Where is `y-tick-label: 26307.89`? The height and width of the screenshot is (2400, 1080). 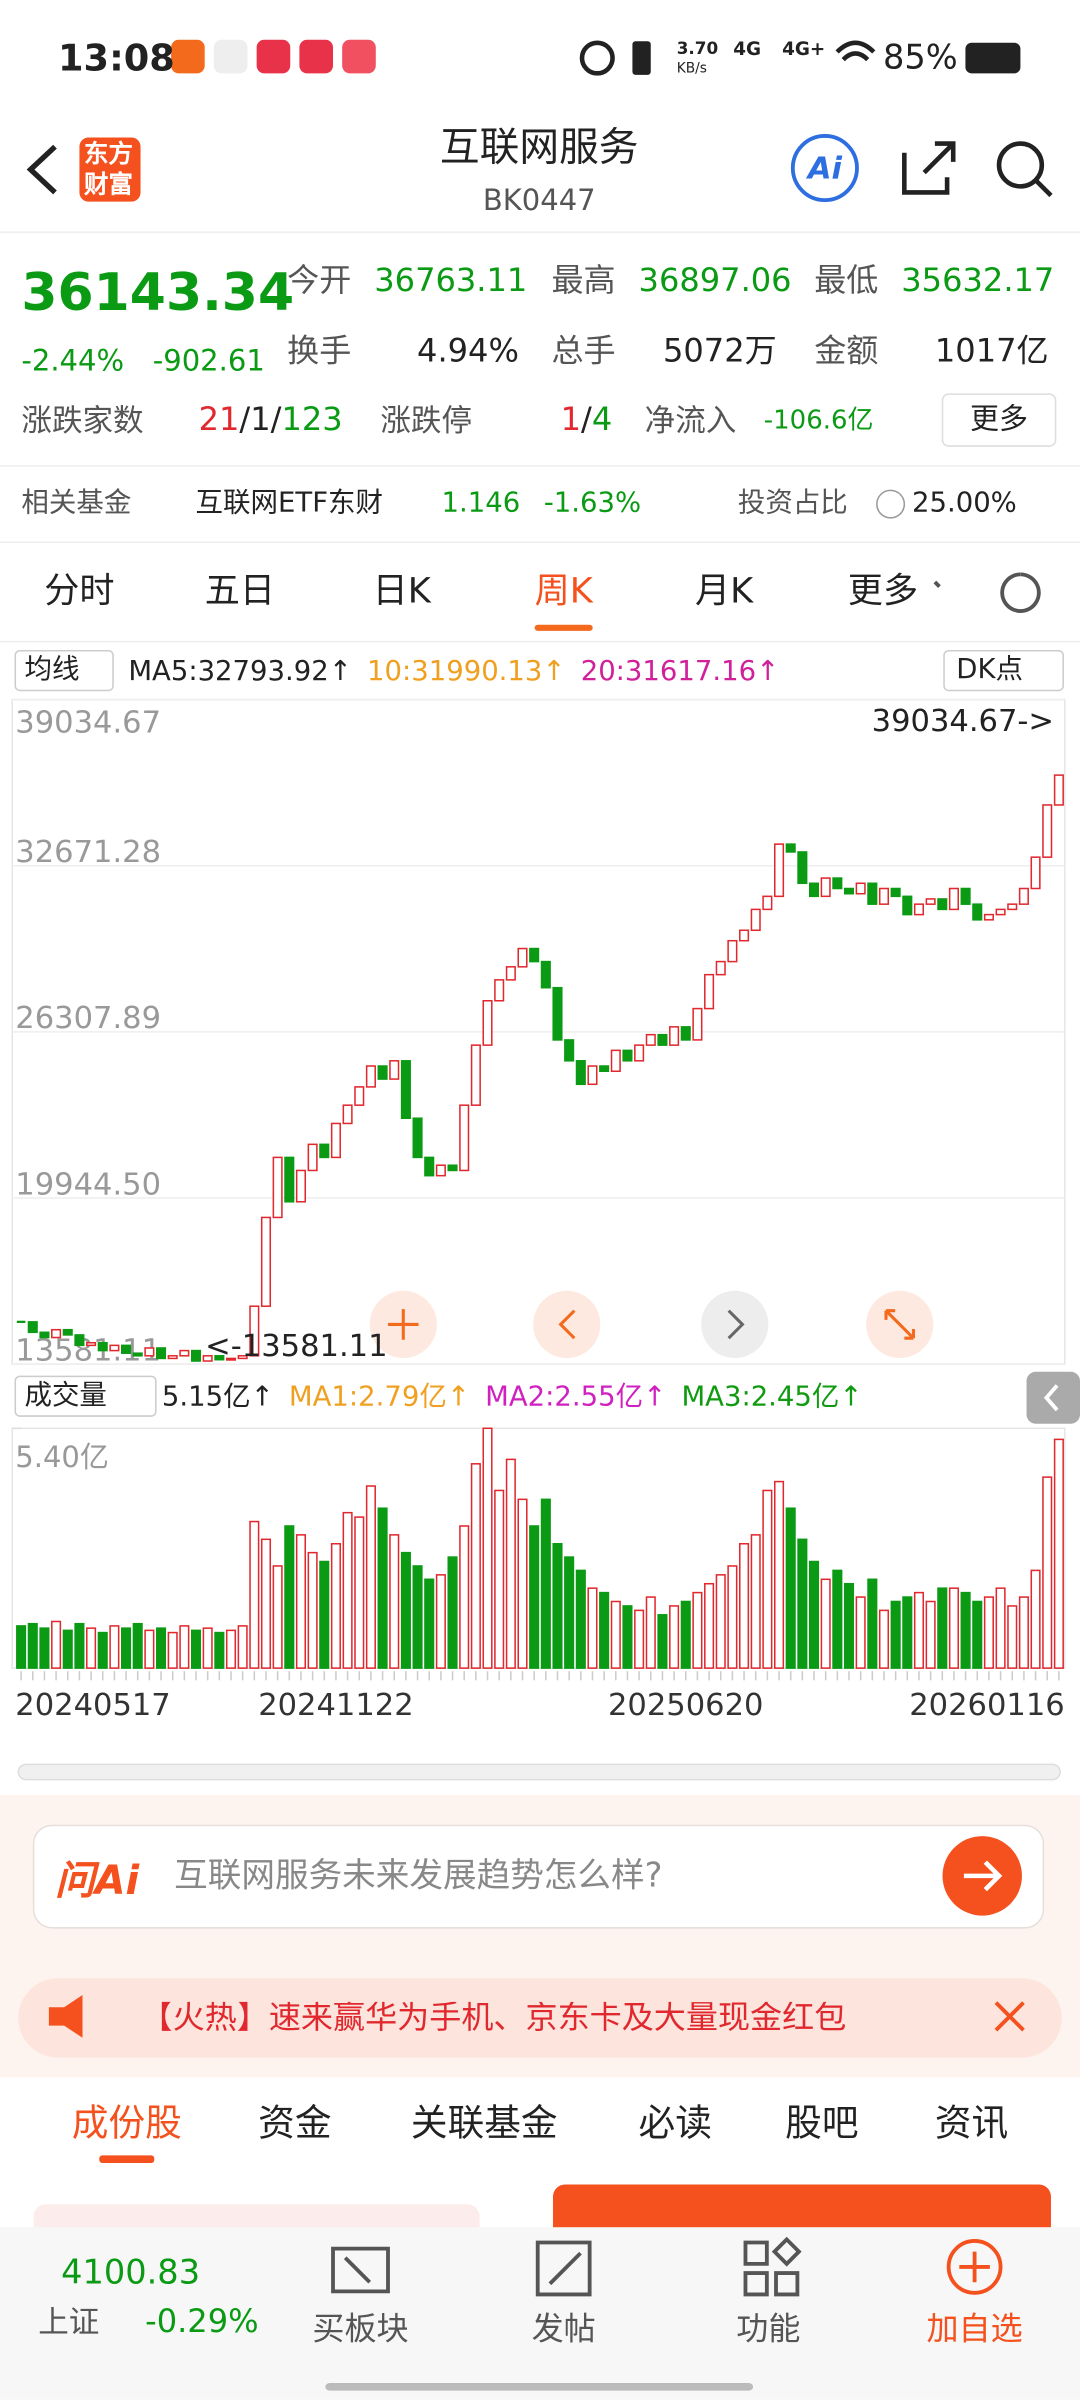
y-tick-label: 26307.89 is located at coordinates (88, 1018).